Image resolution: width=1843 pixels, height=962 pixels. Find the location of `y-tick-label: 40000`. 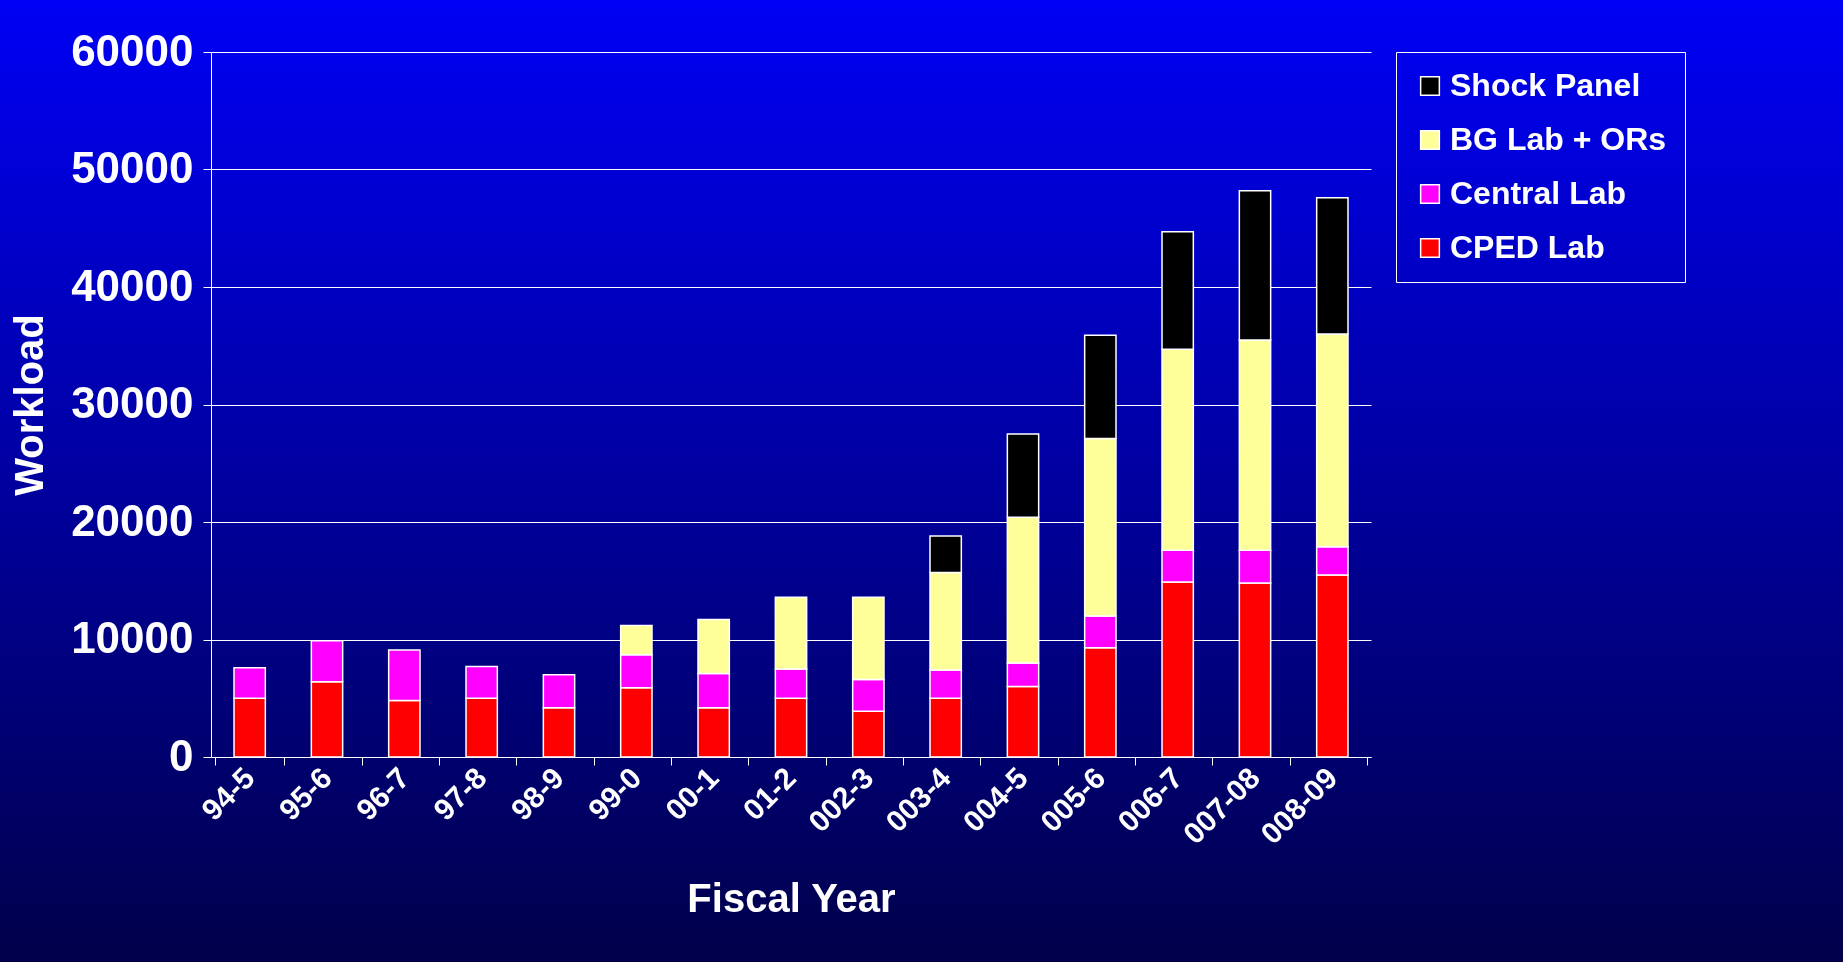

y-tick-label: 40000 is located at coordinates (132, 285).